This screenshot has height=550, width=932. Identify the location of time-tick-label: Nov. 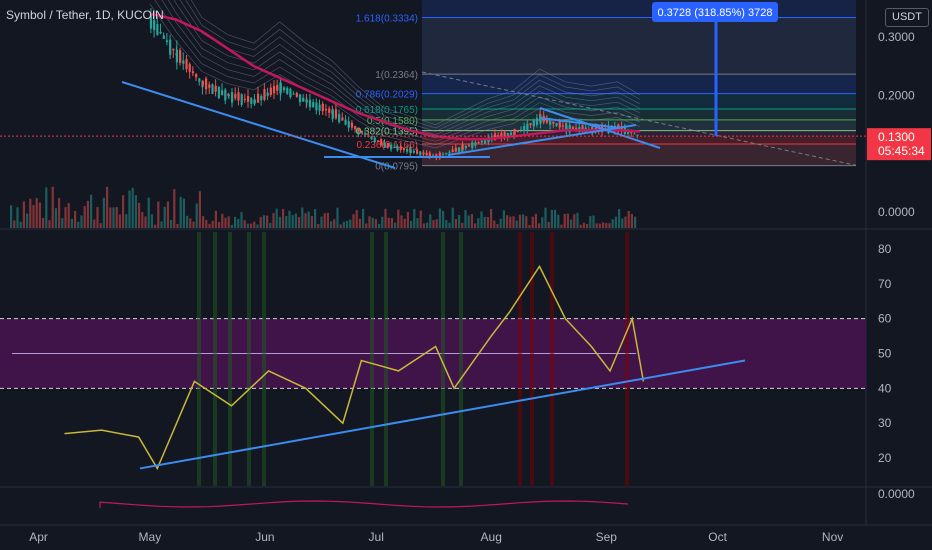
(832, 537).